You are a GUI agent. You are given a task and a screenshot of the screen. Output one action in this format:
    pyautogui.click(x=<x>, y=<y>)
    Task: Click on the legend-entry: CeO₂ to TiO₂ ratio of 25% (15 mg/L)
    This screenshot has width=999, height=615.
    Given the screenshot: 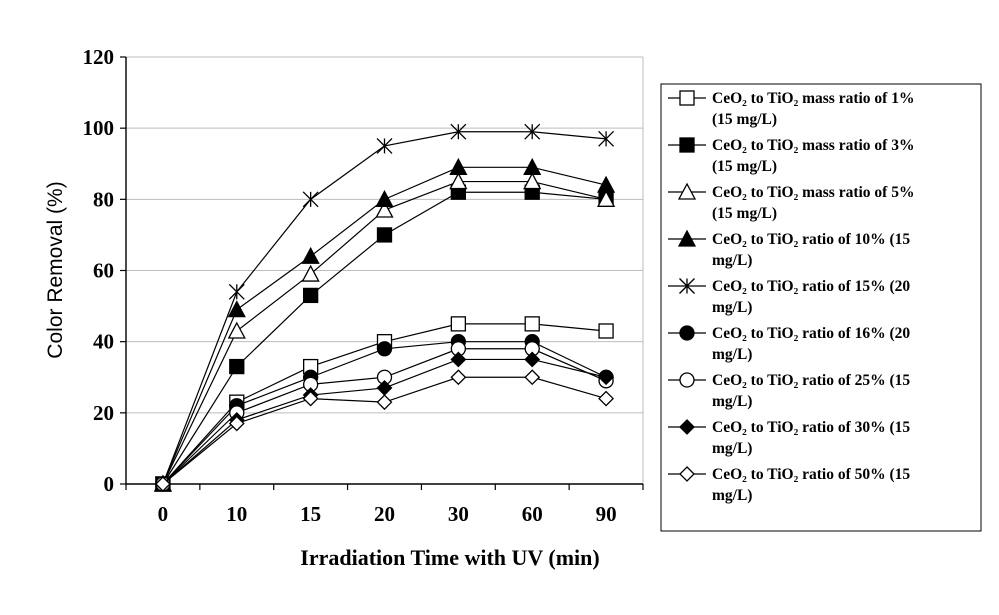 What is the action you would take?
    pyautogui.click(x=789, y=391)
    